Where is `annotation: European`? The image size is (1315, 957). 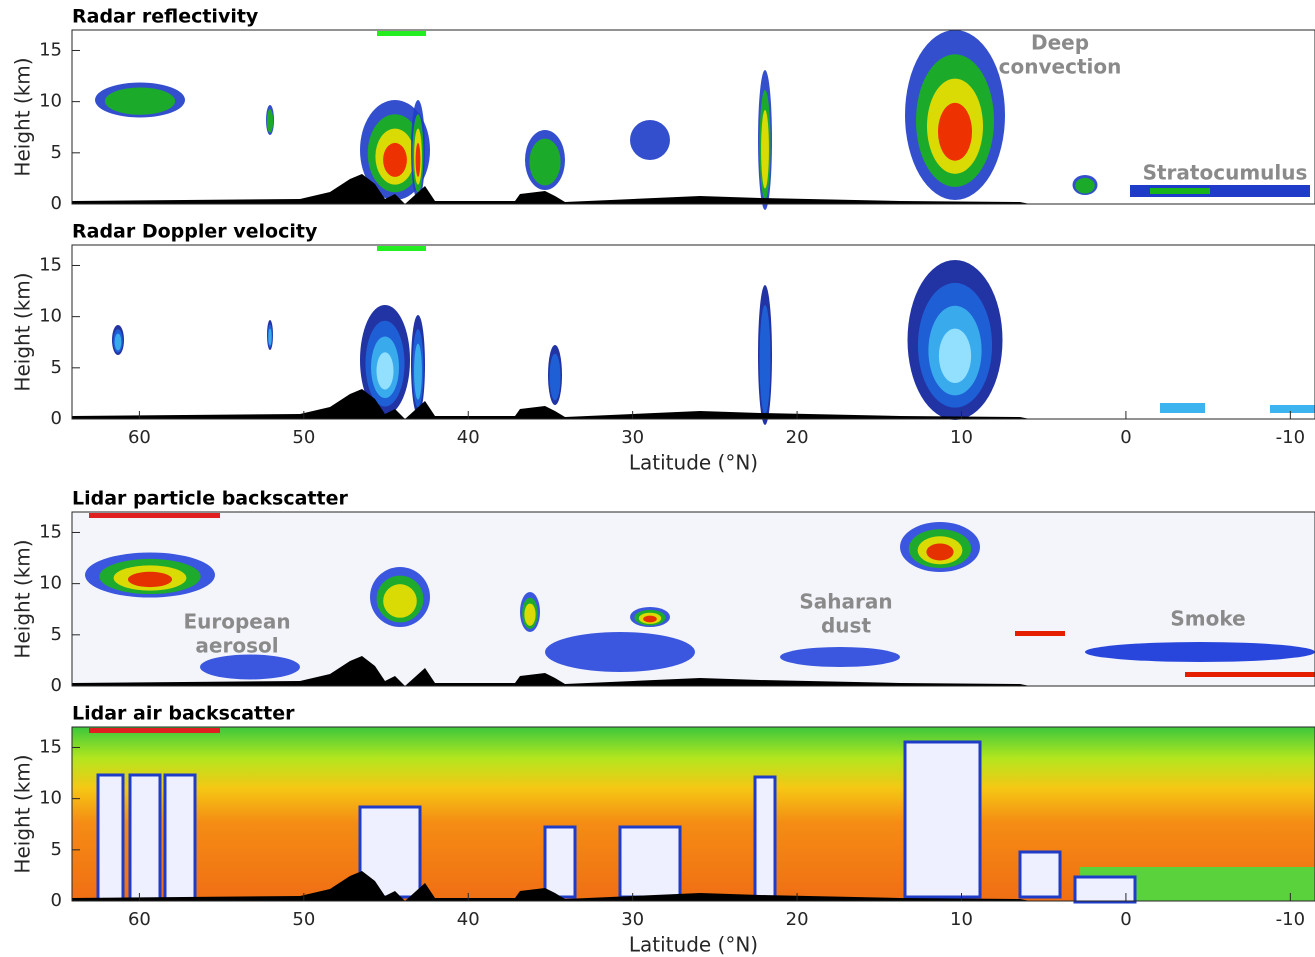 annotation: European is located at coordinates (236, 622).